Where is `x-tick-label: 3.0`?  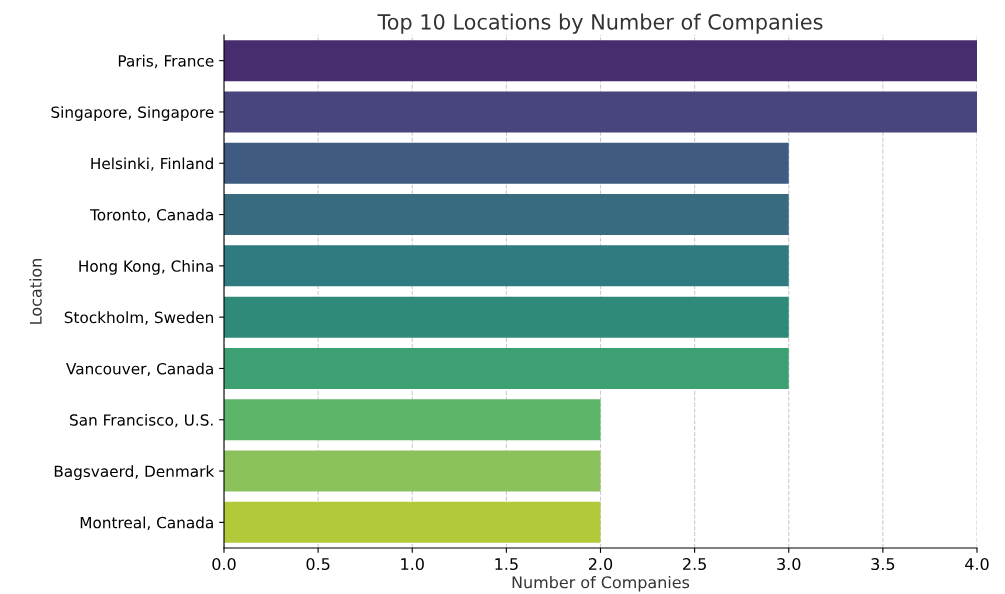
x-tick-label: 3.0 is located at coordinates (789, 564).